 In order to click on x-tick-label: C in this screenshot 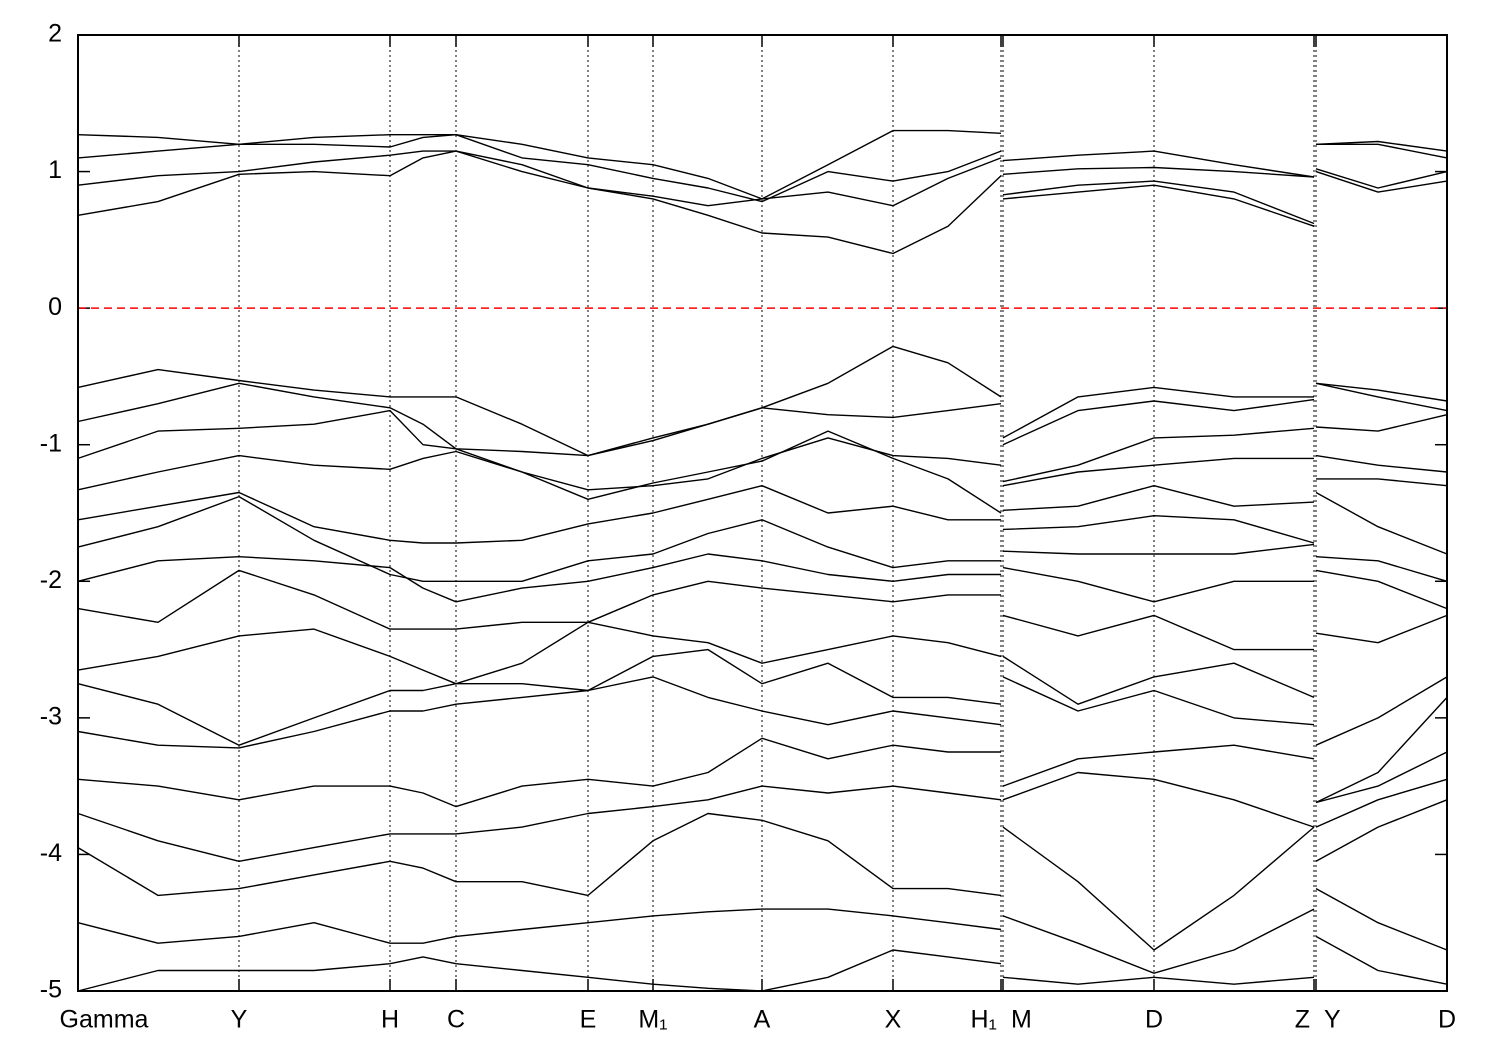, I will do `click(456, 1020)`.